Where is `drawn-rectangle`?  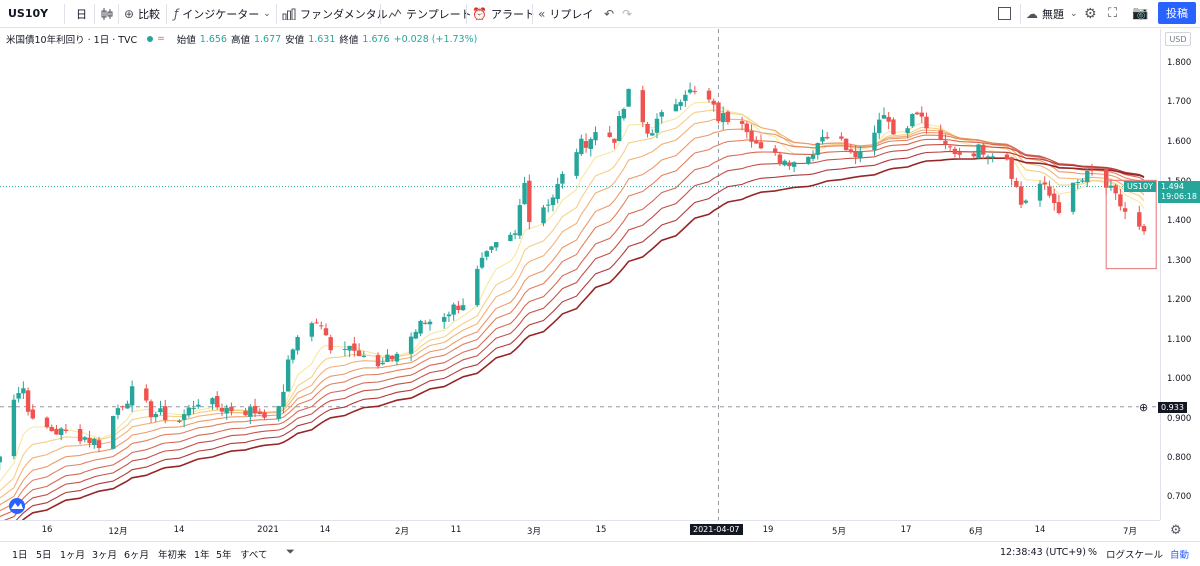 drawn-rectangle is located at coordinates (1131, 224).